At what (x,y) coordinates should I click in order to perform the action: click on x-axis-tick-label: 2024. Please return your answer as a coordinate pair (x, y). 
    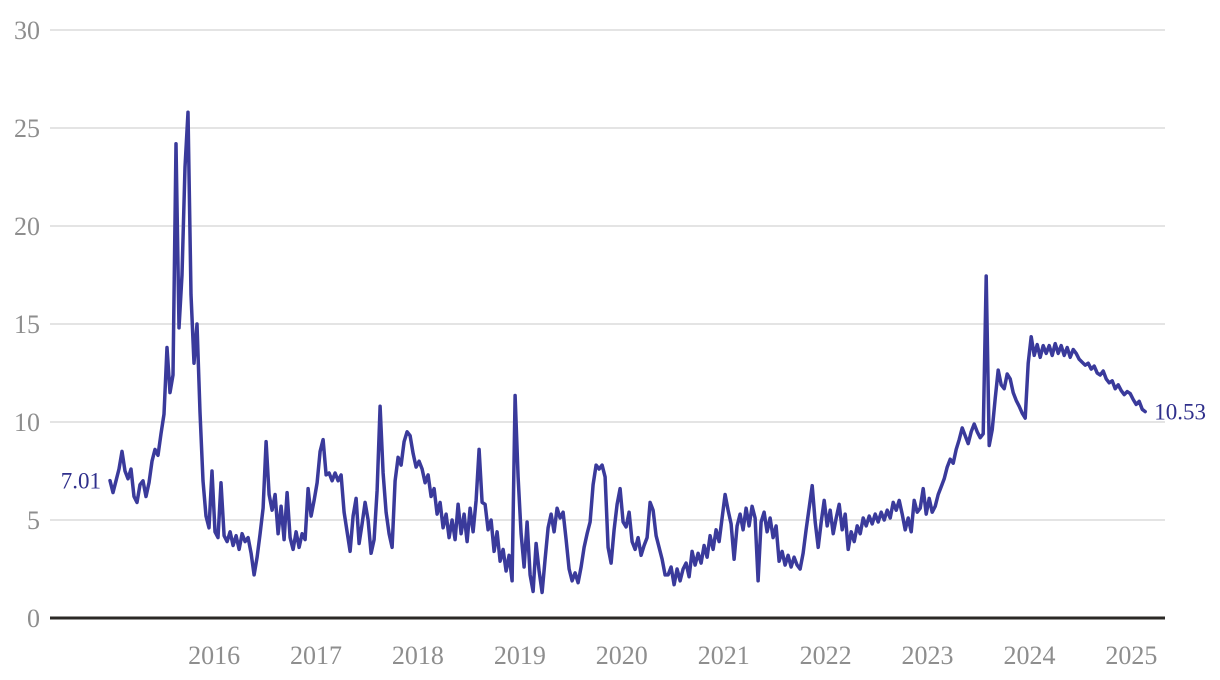
    Looking at the image, I should click on (1029, 655).